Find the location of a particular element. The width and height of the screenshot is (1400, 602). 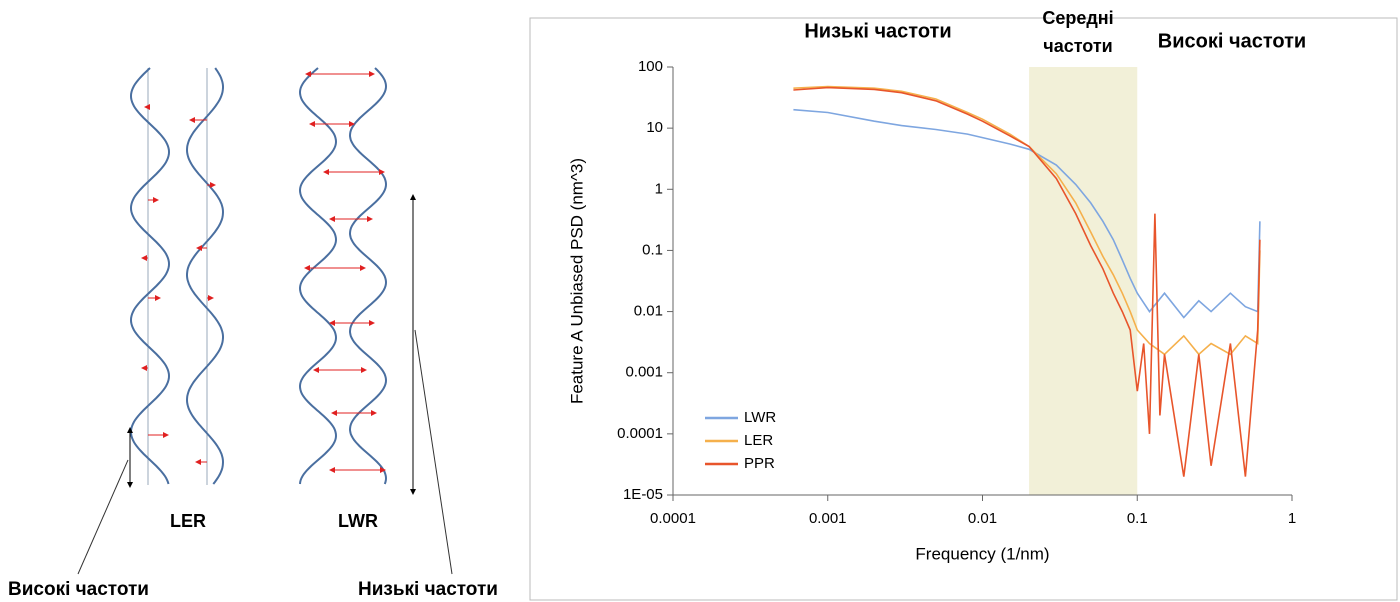

legend-label: PPR is located at coordinates (759, 463).